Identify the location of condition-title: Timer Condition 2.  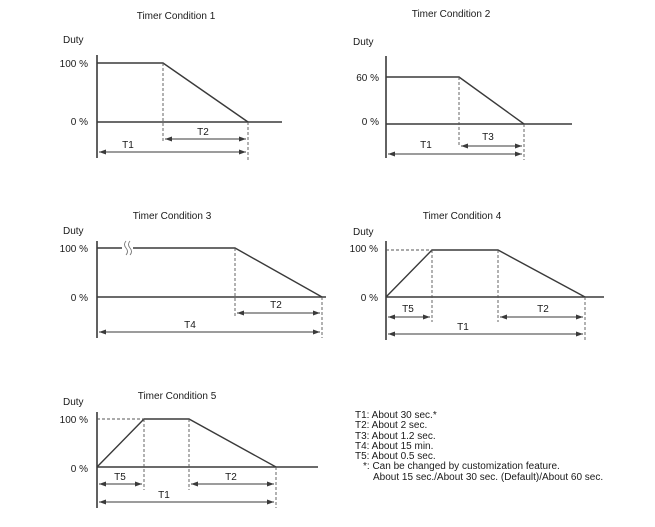
(451, 14).